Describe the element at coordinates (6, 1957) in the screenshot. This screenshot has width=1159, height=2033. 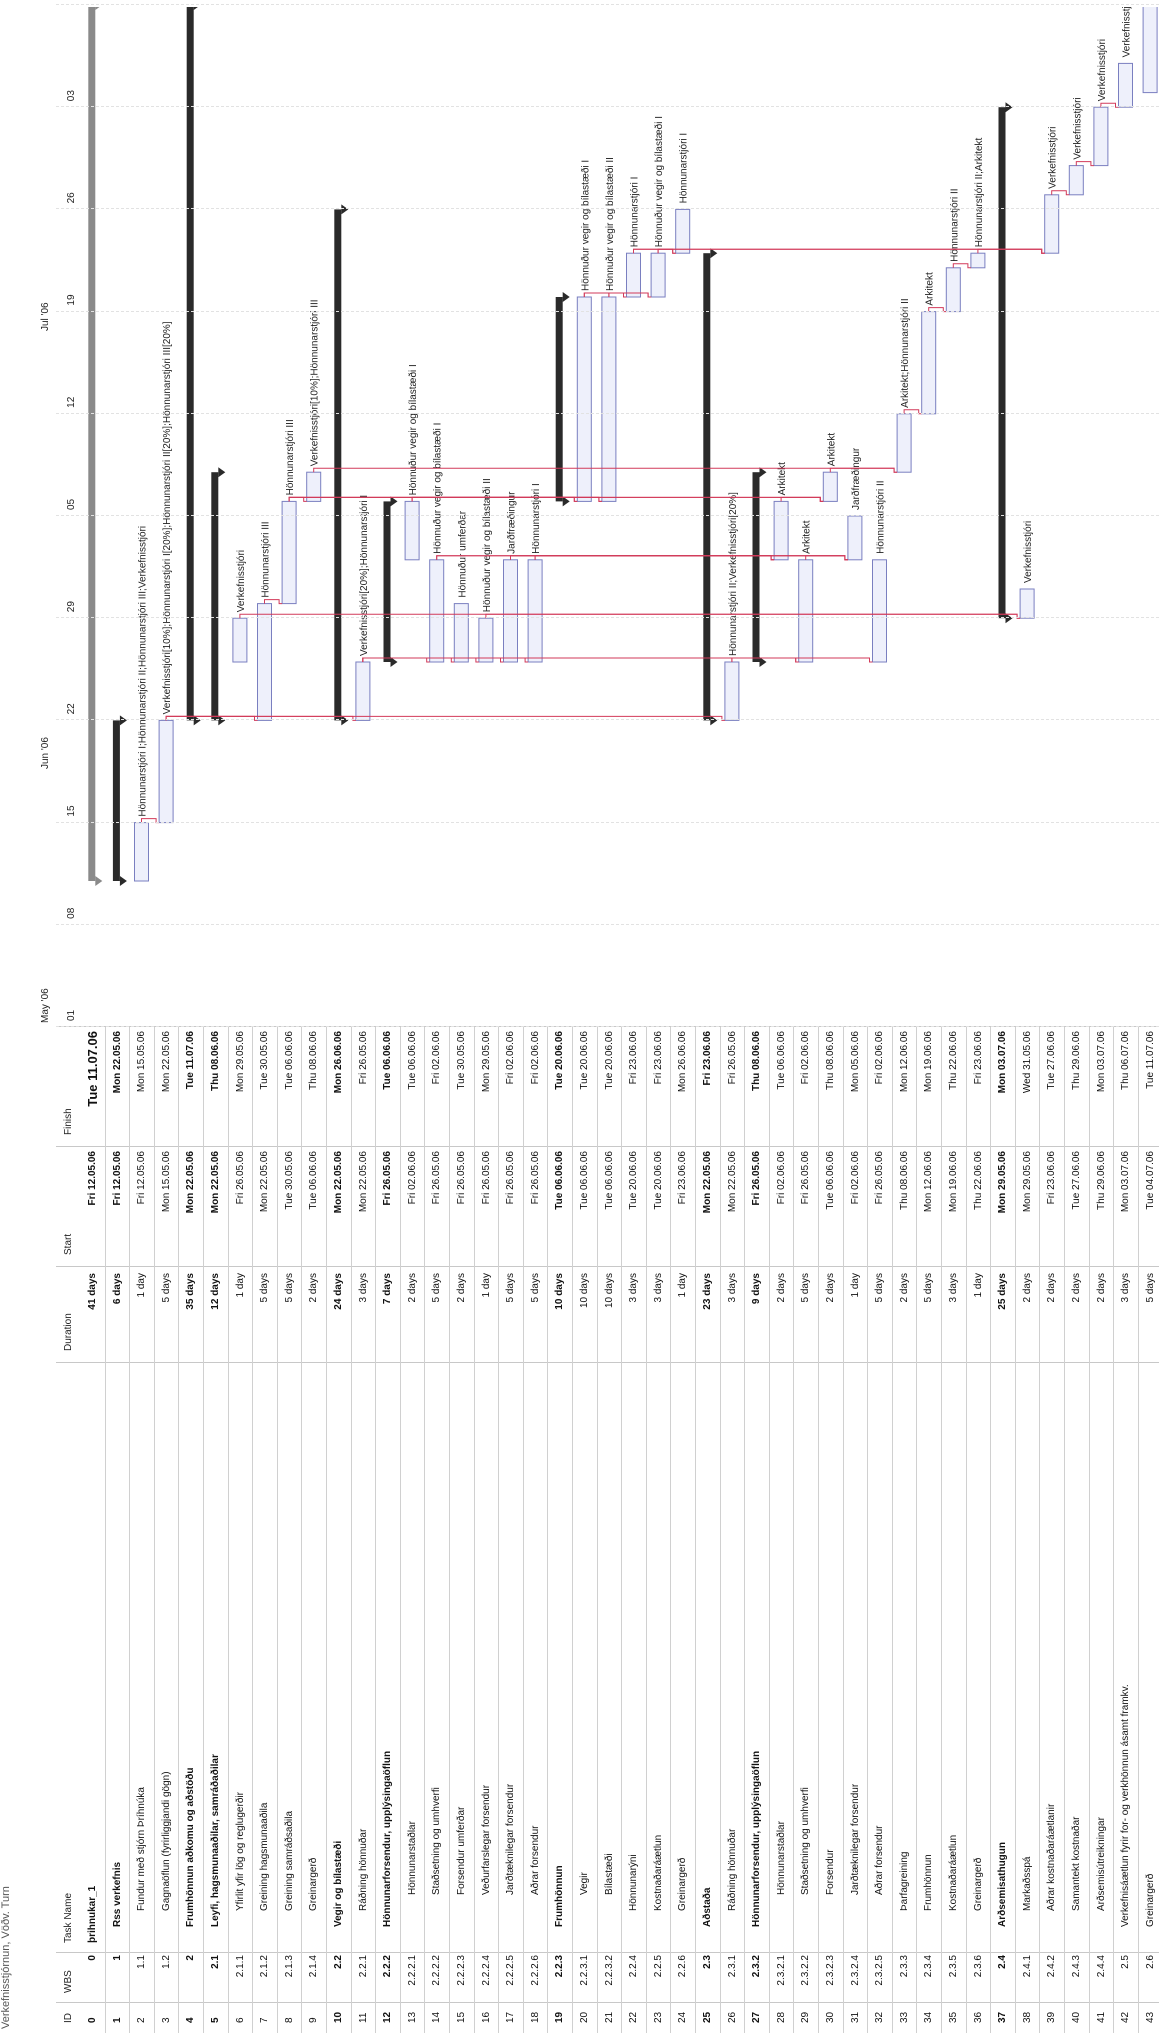
I see `page-header-title: Verkefnisstjórnun, Vöðv. Turn` at that location.